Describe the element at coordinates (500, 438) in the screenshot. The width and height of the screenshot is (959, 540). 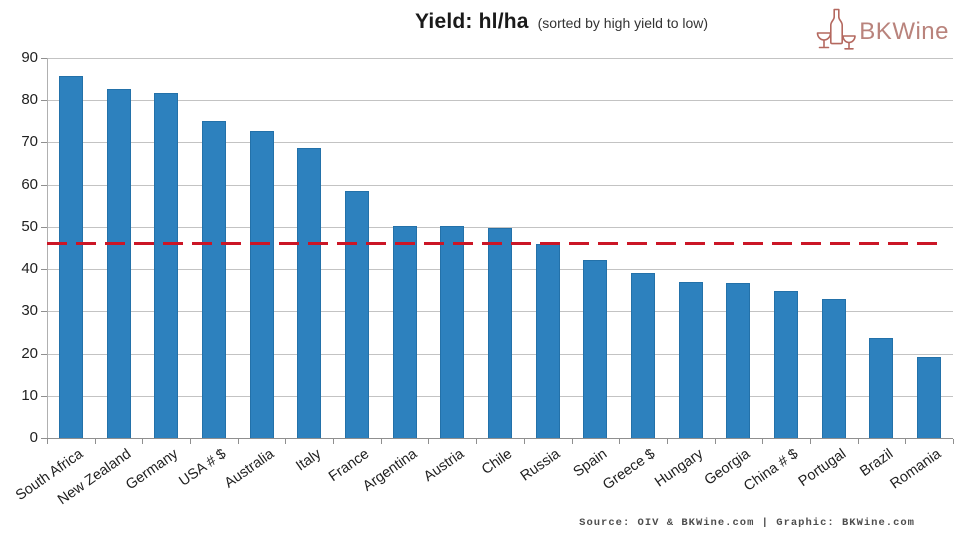
I see `x-axis-line` at that location.